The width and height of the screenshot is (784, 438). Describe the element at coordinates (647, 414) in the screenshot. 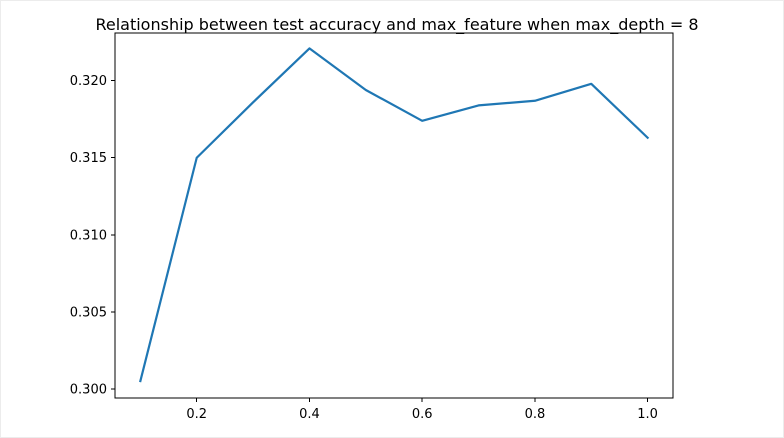

I see `x-tick-label: 1.0` at that location.